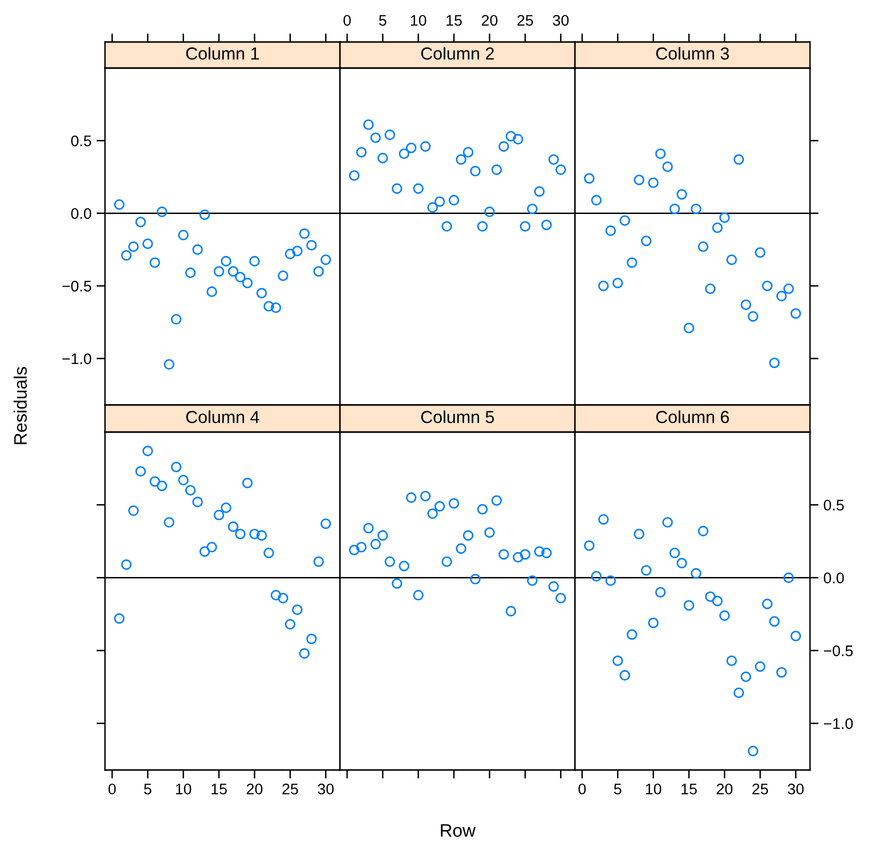 The width and height of the screenshot is (869, 846). I want to click on y-axis-title: Residuals, so click(20, 405).